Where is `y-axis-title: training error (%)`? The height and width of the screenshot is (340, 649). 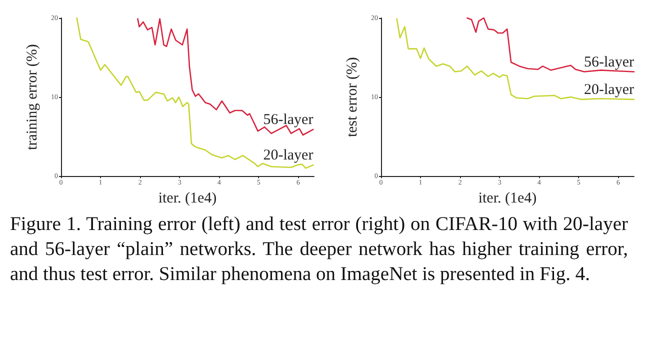 y-axis-title: training error (%) is located at coordinates (32, 97).